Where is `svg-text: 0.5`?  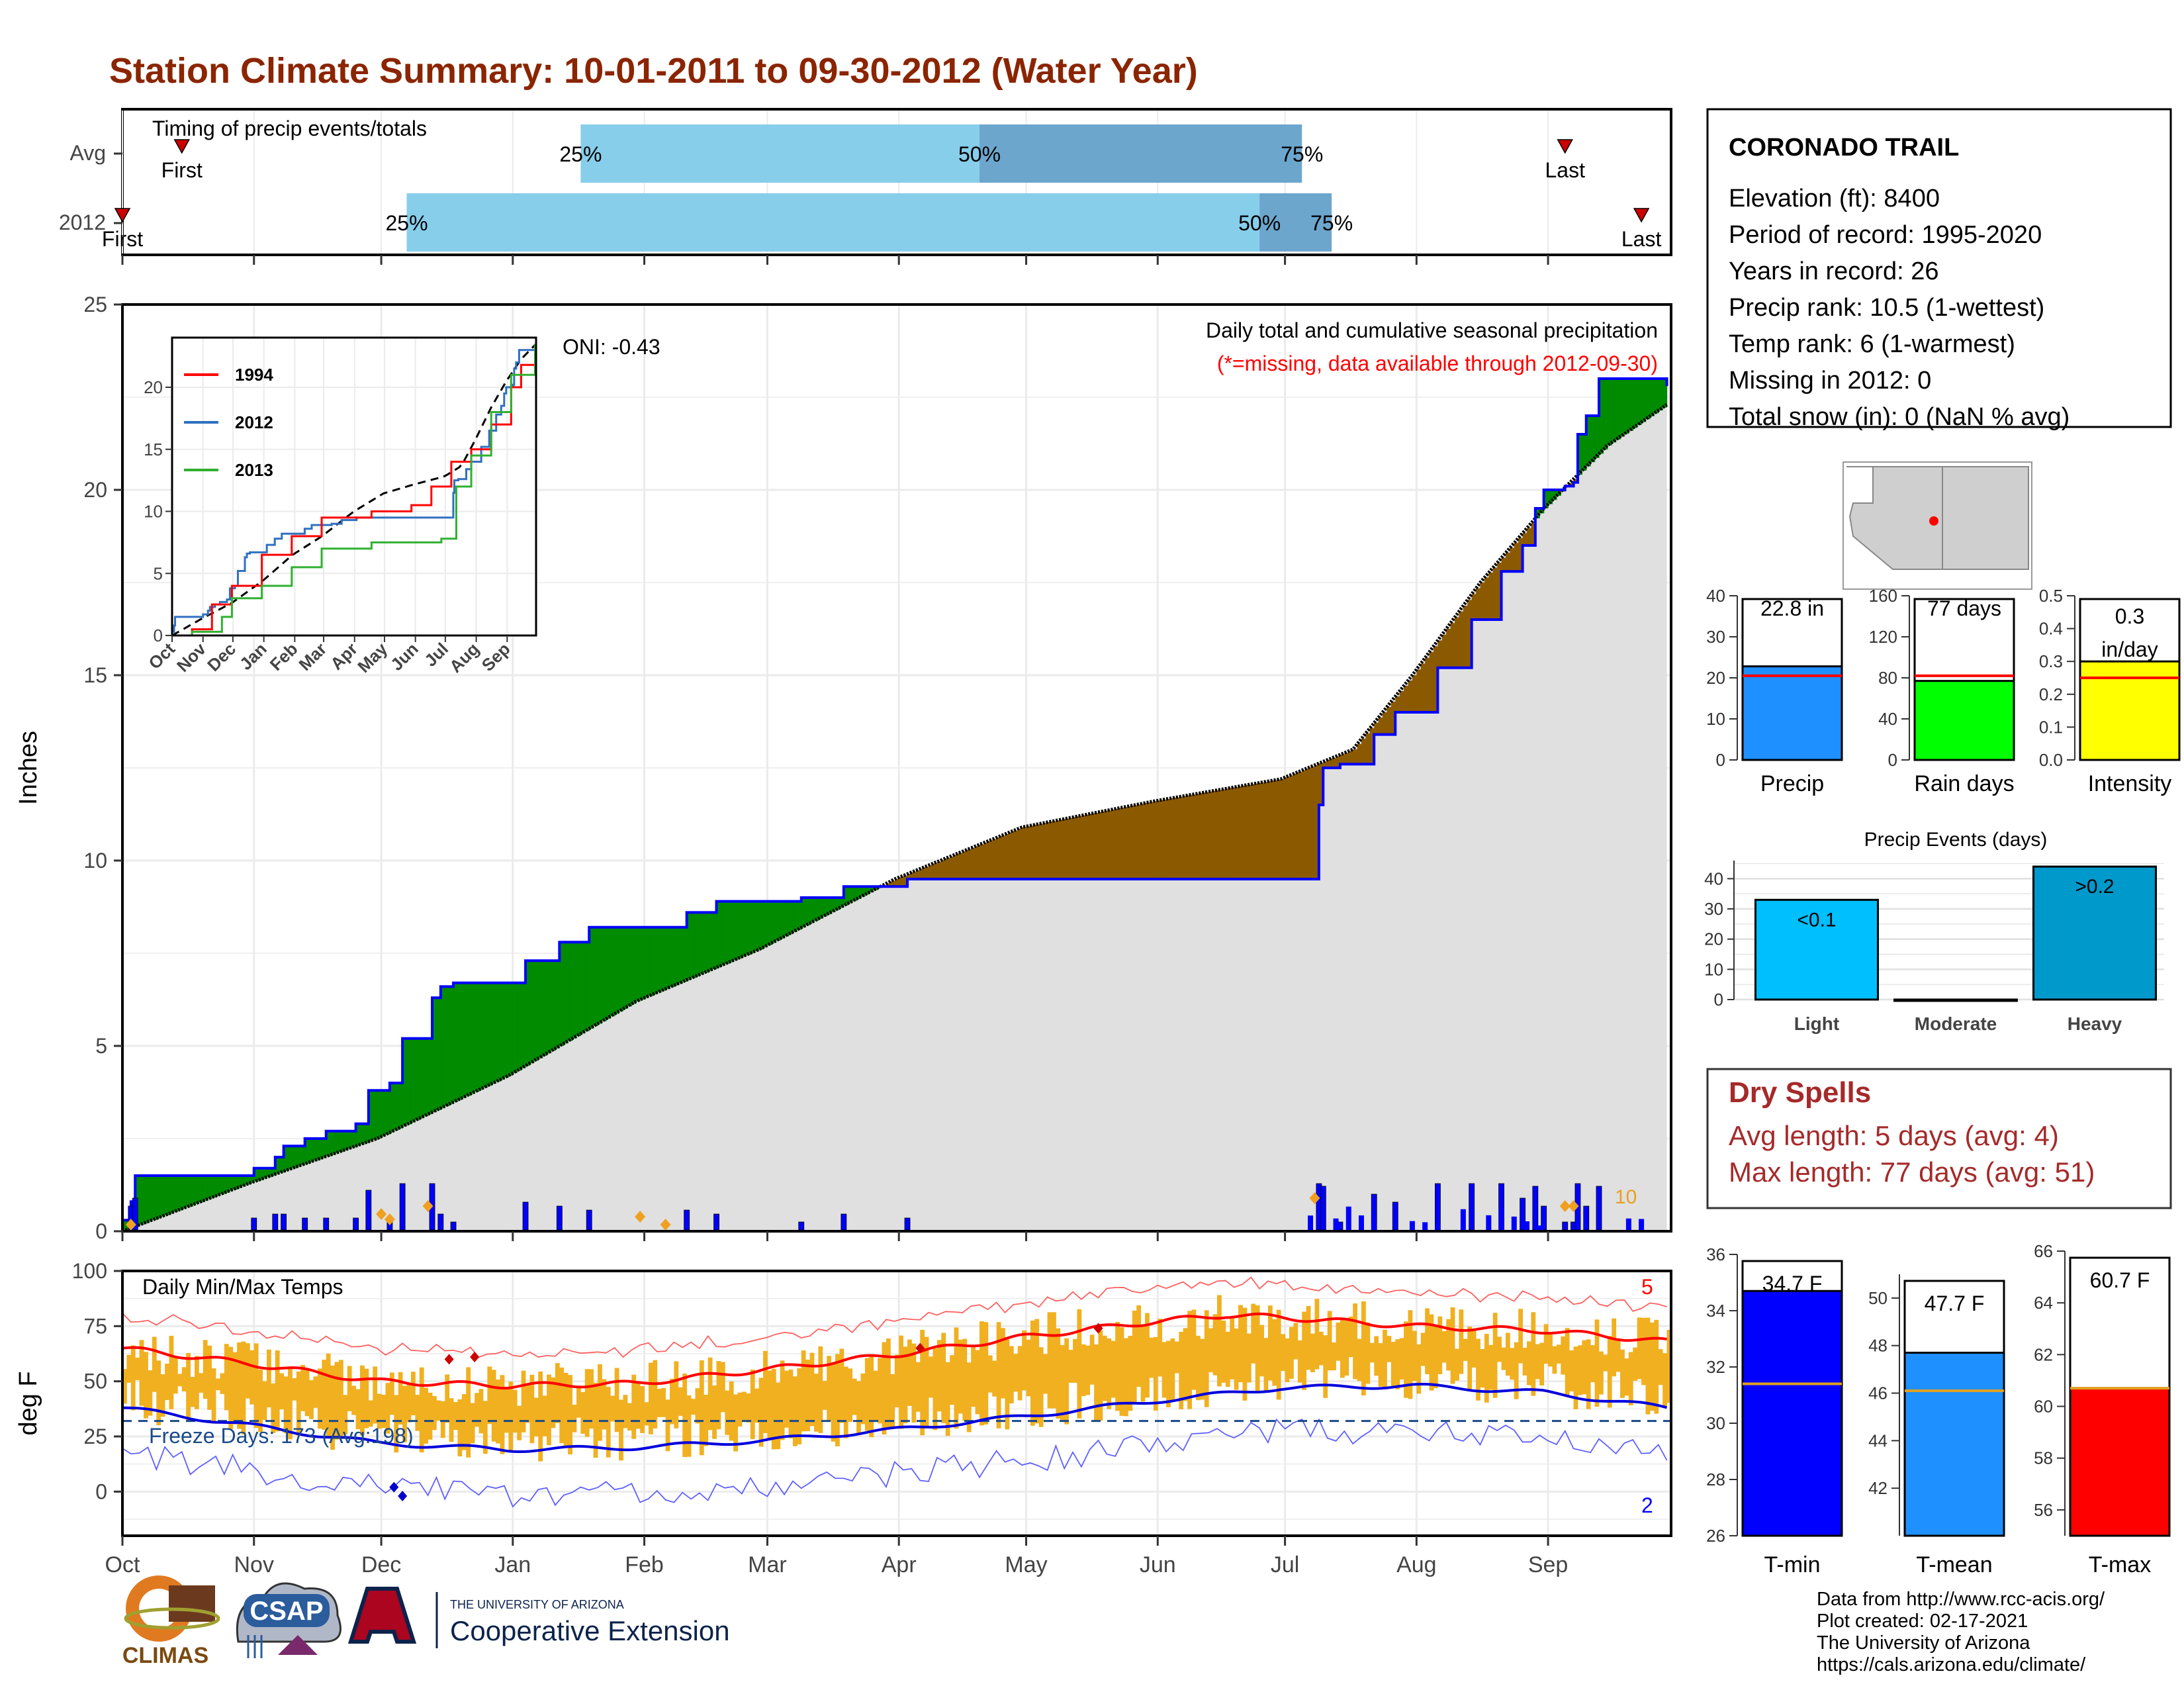
svg-text: 0.5 is located at coordinates (2051, 596).